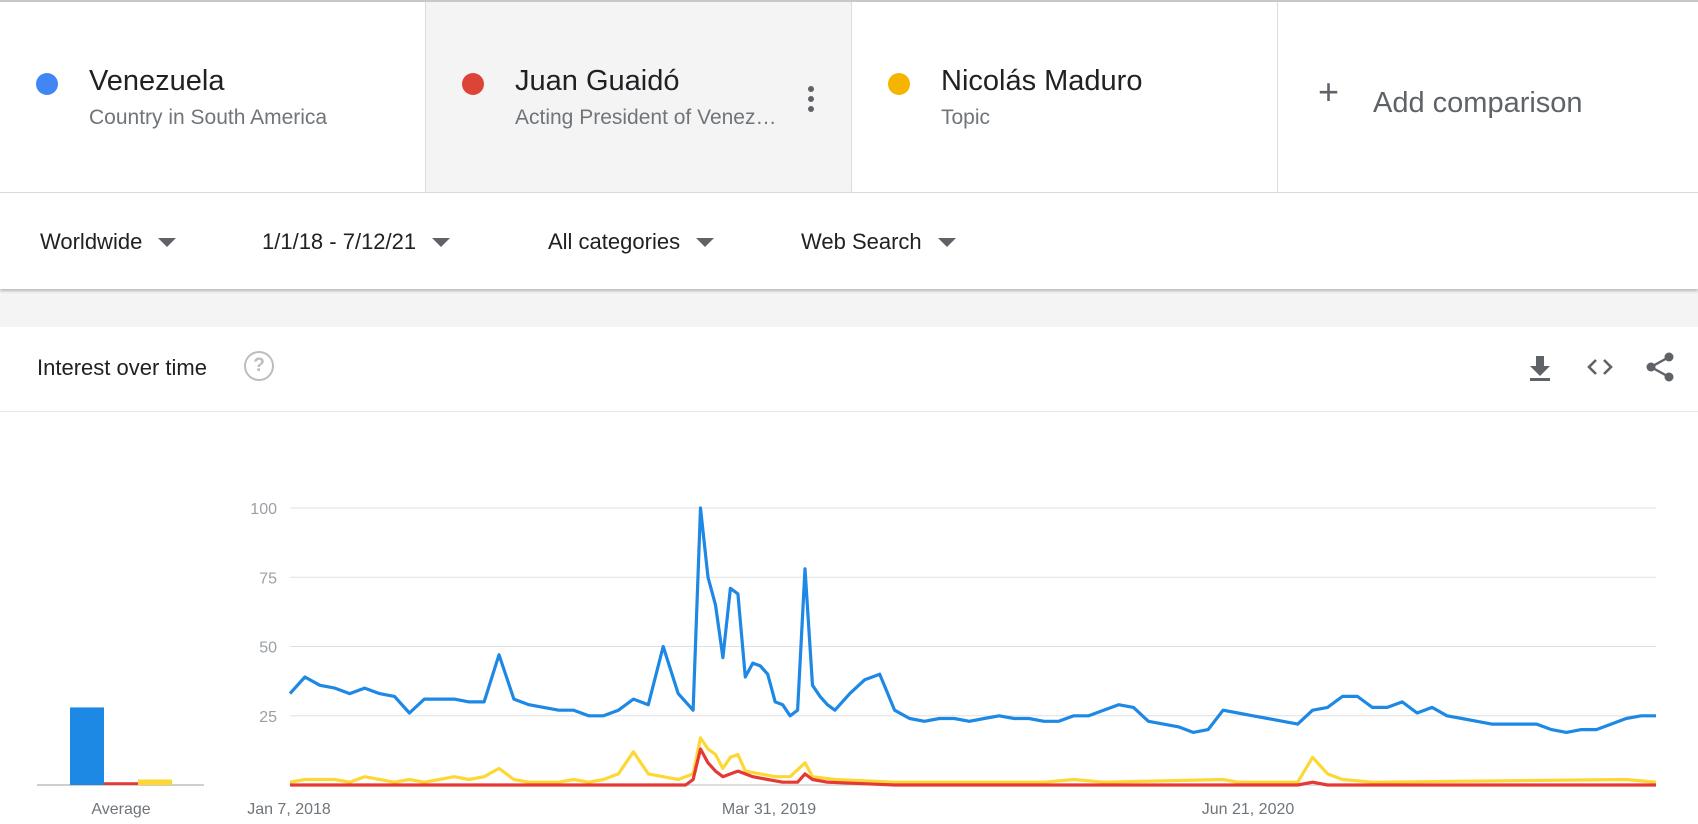 This screenshot has height=824, width=1698. I want to click on add-comparison-button: + Add comparison, so click(1488, 97).